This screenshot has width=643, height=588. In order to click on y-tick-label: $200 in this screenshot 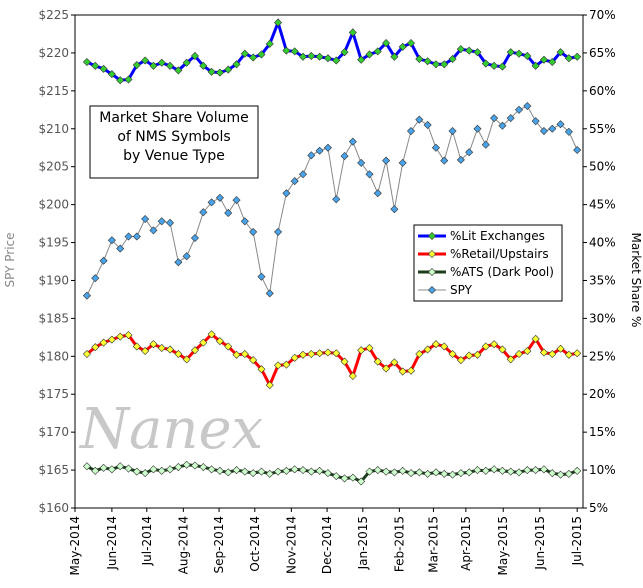, I will do `click(53, 205)`.